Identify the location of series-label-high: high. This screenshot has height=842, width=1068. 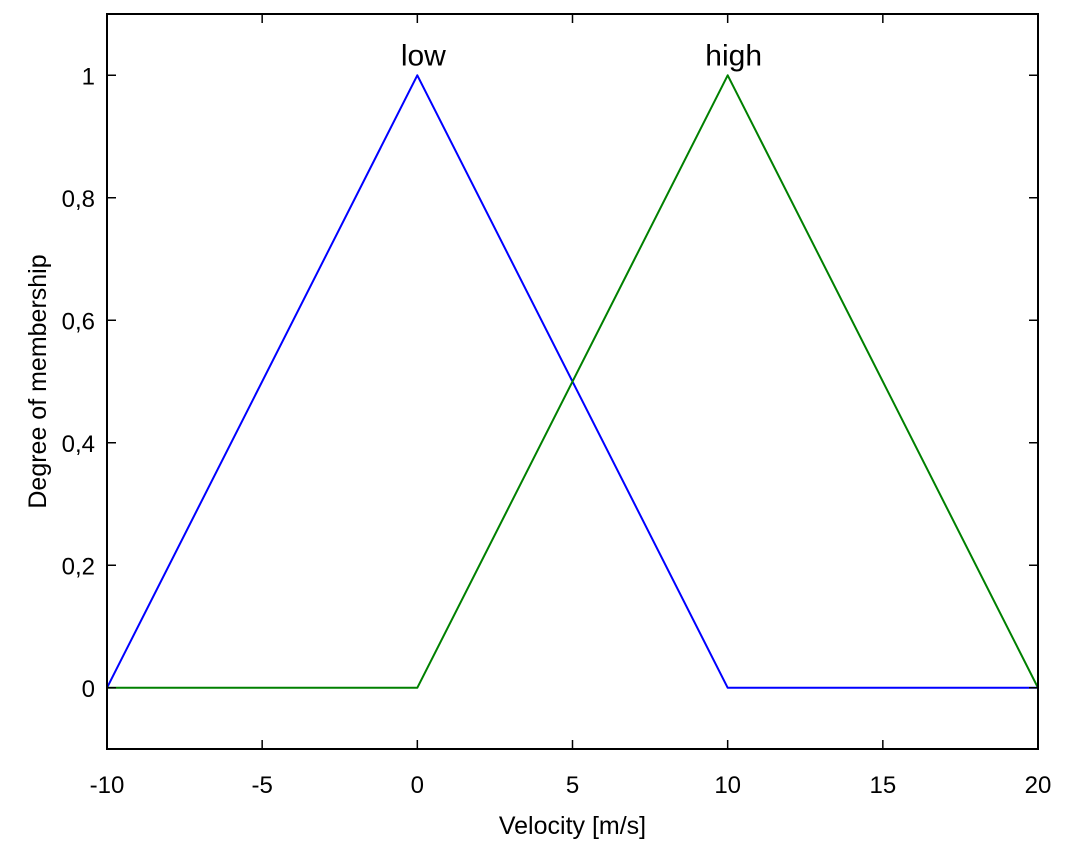
(733, 55).